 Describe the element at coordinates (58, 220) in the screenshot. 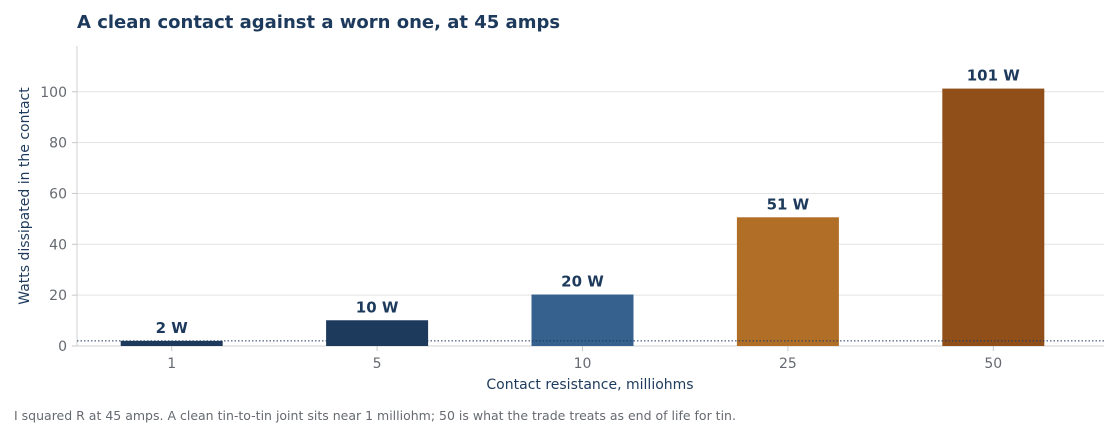

I see `y-tick-labels: 0 20 40 60 80 100` at that location.